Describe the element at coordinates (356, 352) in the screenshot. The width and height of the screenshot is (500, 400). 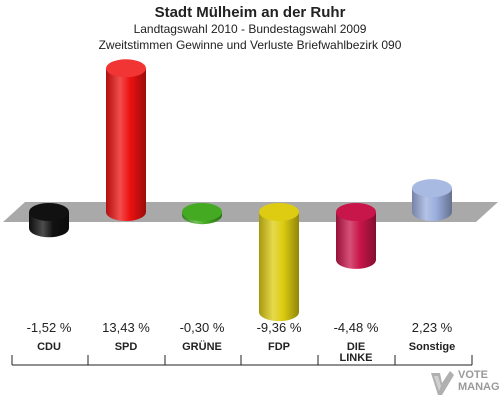
I see `category-label: DIE LINKE` at that location.